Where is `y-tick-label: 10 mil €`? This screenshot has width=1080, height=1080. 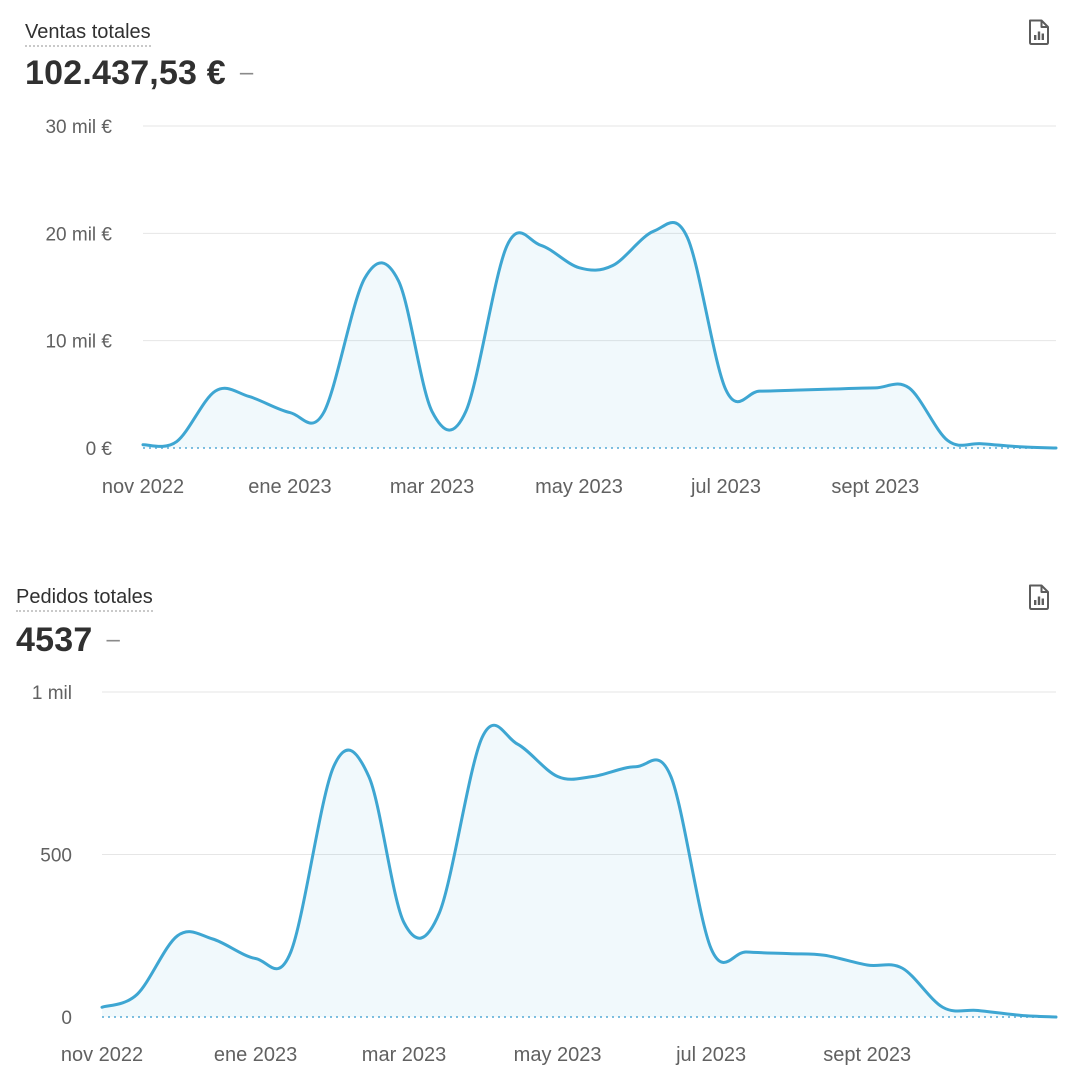
y-tick-label: 10 mil € is located at coordinates (78, 342).